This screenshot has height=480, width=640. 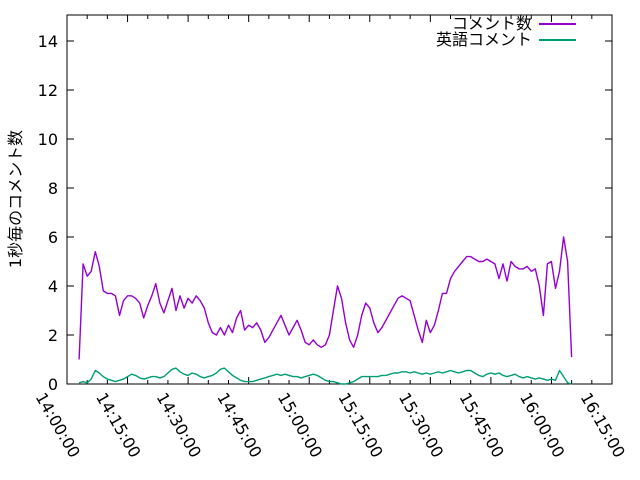 I want to click on legend-item-comments: コメント数, so click(x=506, y=24).